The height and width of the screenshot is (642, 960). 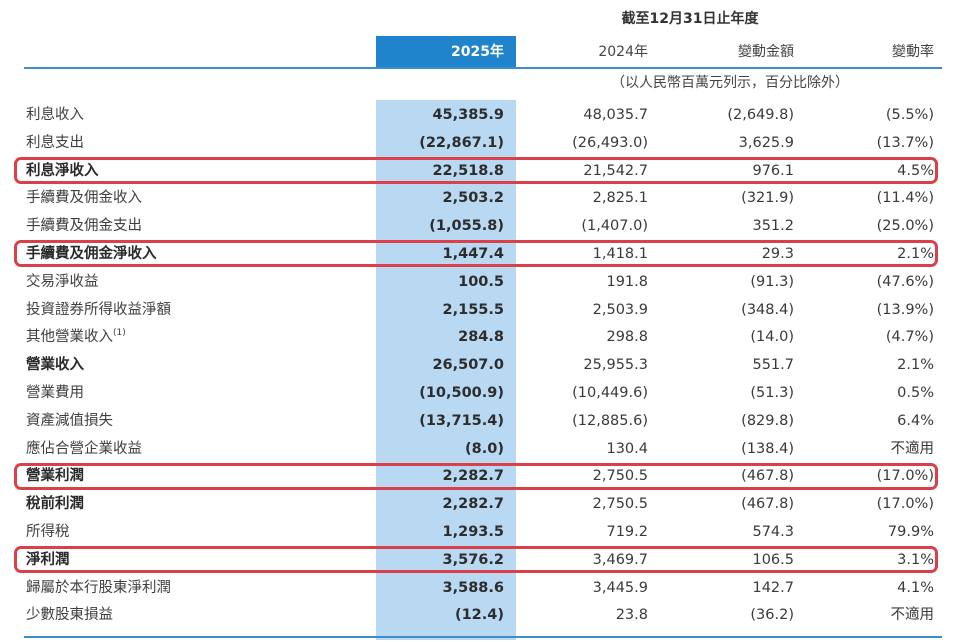 I want to click on table-row: 營業收入 26,507.0 25,955.3 551.7 2.1%, so click(x=480, y=366).